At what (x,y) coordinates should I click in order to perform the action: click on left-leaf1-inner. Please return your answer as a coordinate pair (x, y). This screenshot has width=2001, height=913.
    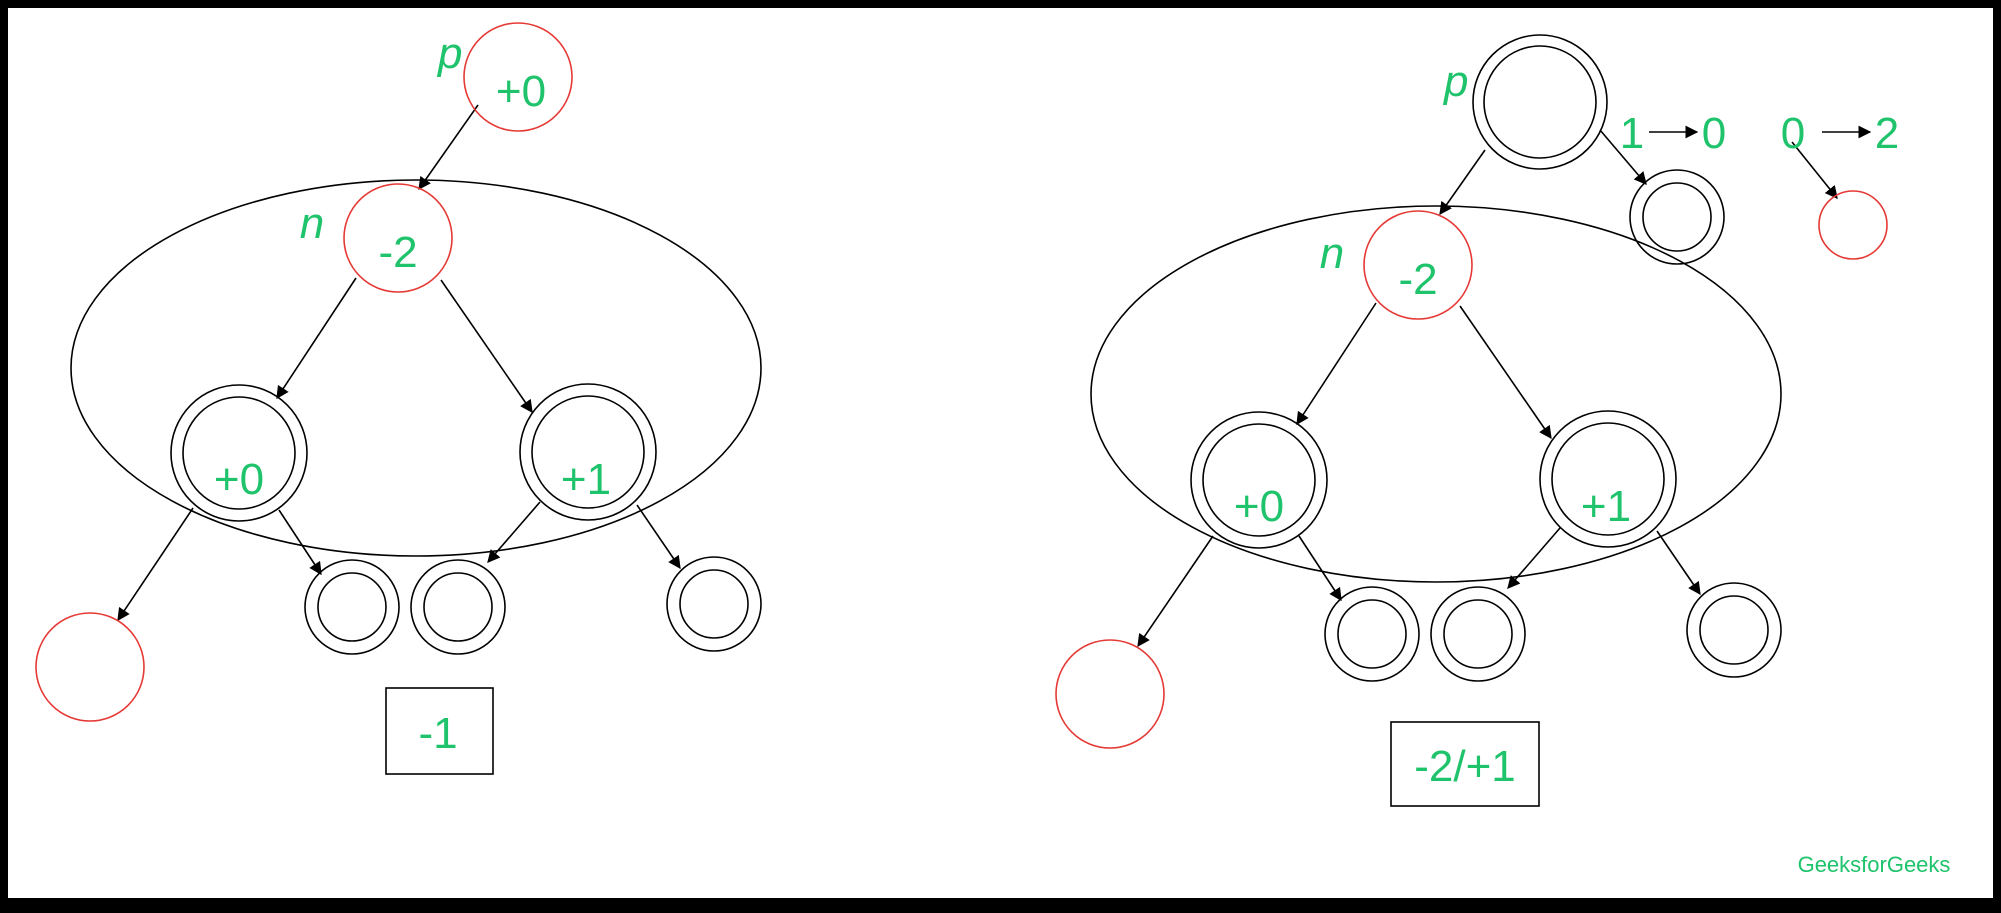
    Looking at the image, I should click on (352, 607).